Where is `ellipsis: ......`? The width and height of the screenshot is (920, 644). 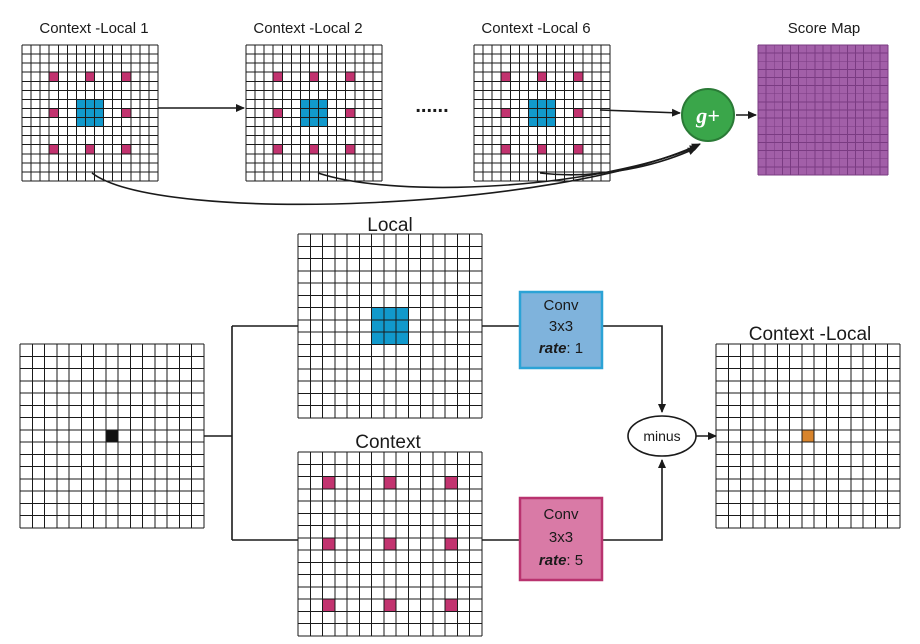
ellipsis: ...... is located at coordinates (431, 106).